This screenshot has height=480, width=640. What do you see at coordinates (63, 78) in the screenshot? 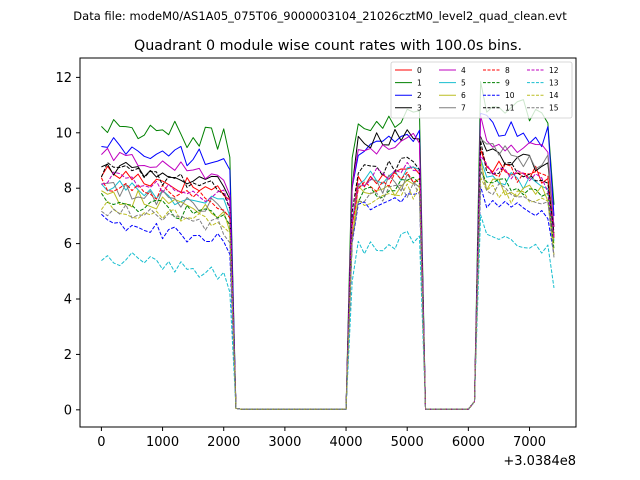
I see `y-tick-label: 12` at bounding box center [63, 78].